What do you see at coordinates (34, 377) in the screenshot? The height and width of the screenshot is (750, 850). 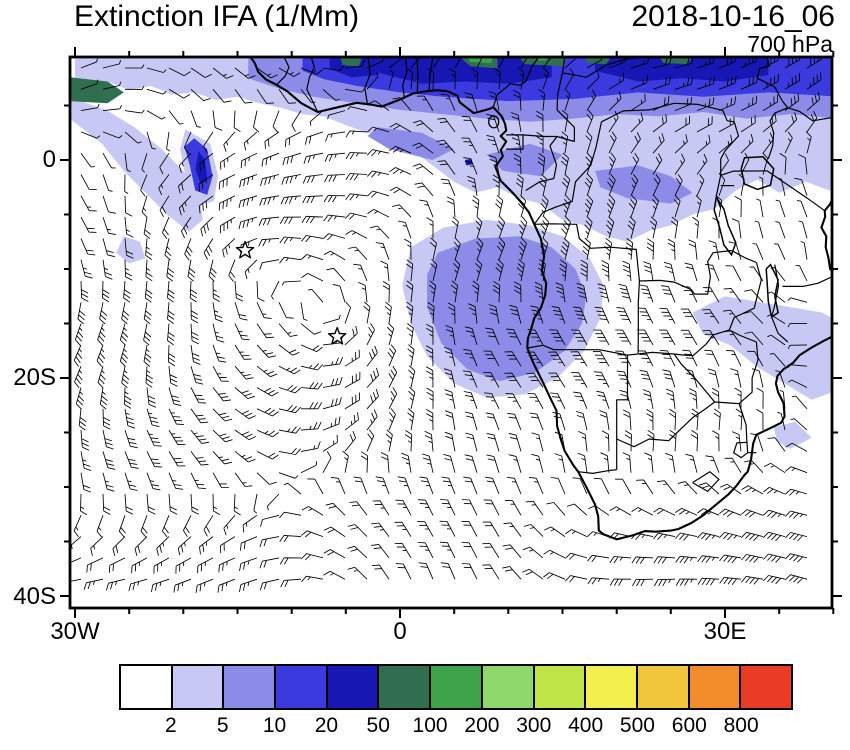 I see `y-axis-label-20s: 20S` at bounding box center [34, 377].